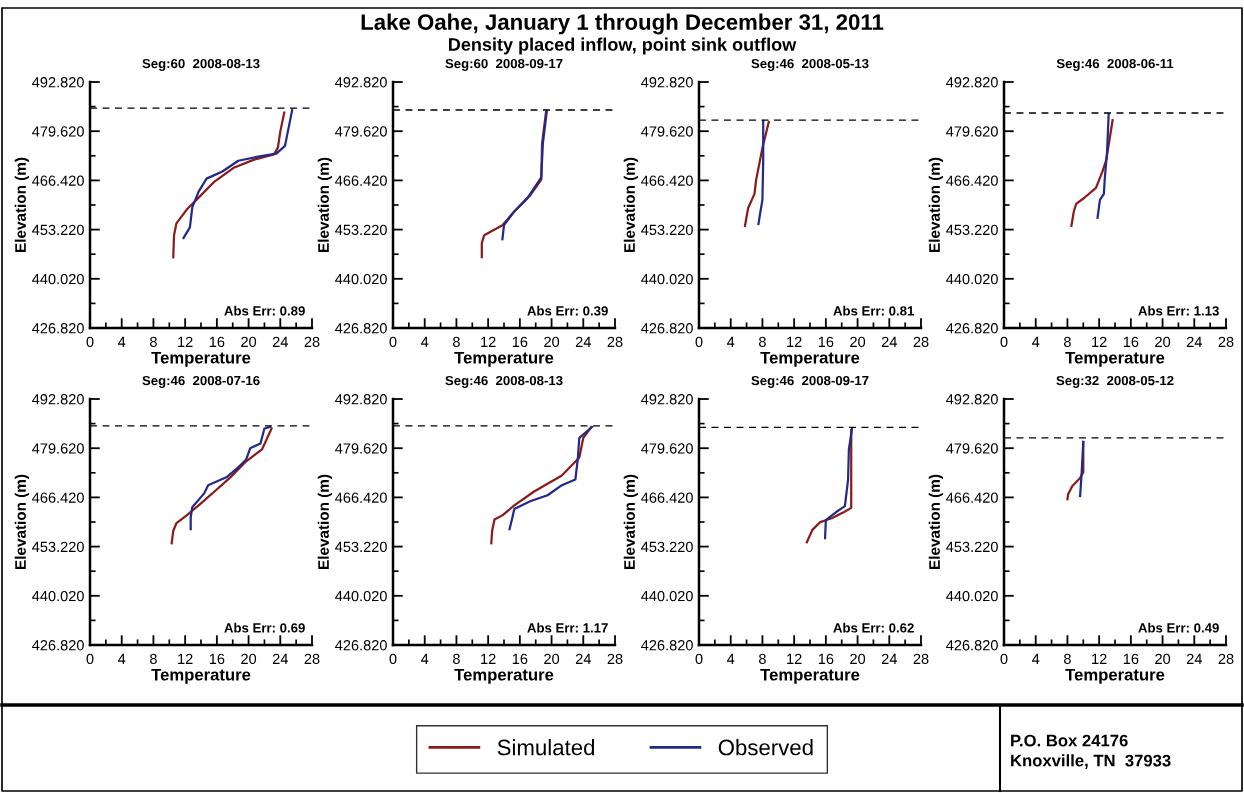 The image size is (1244, 793). Describe the element at coordinates (567, 310) in the screenshot. I see `annotation: Abs Err: 0.39` at that location.